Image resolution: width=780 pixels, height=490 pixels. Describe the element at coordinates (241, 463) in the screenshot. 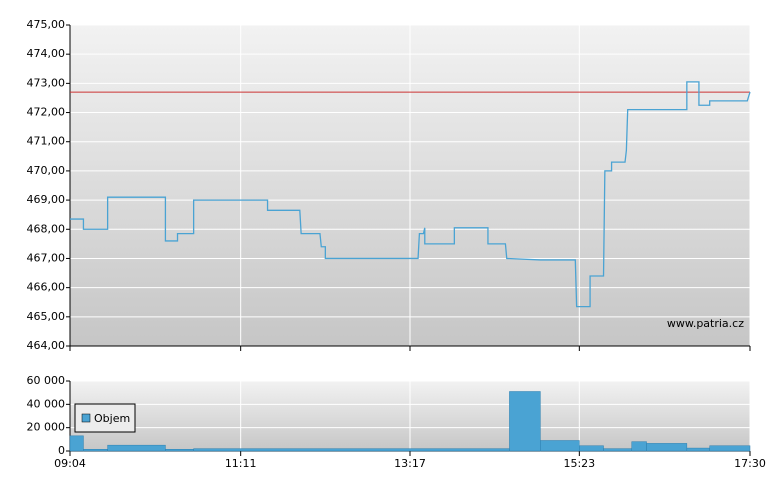

I see `x-tick-label: 11:11` at that location.